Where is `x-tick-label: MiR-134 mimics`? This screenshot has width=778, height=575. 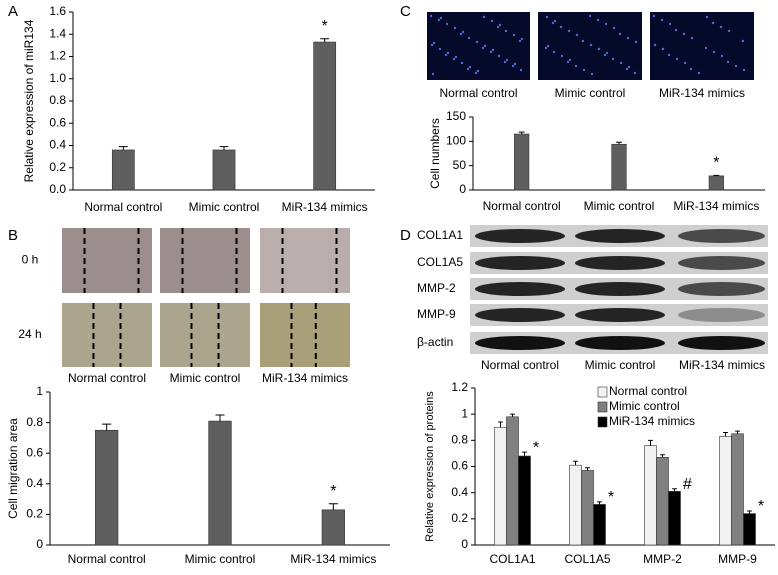
x-tick-label: MiR-134 mimics is located at coordinates (716, 206).